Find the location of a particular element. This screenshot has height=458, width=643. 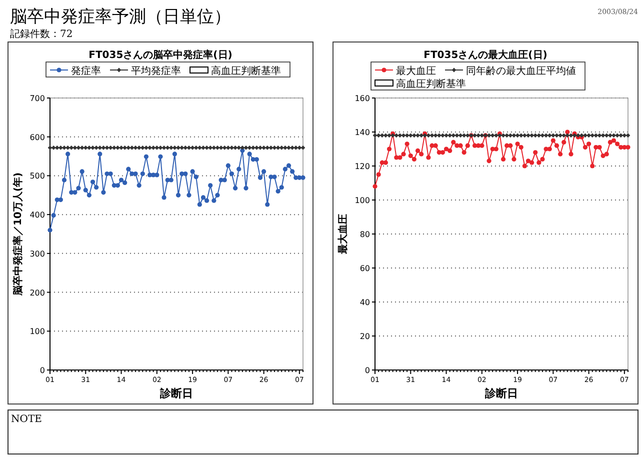

y-tick-label: 40 is located at coordinates (365, 302).